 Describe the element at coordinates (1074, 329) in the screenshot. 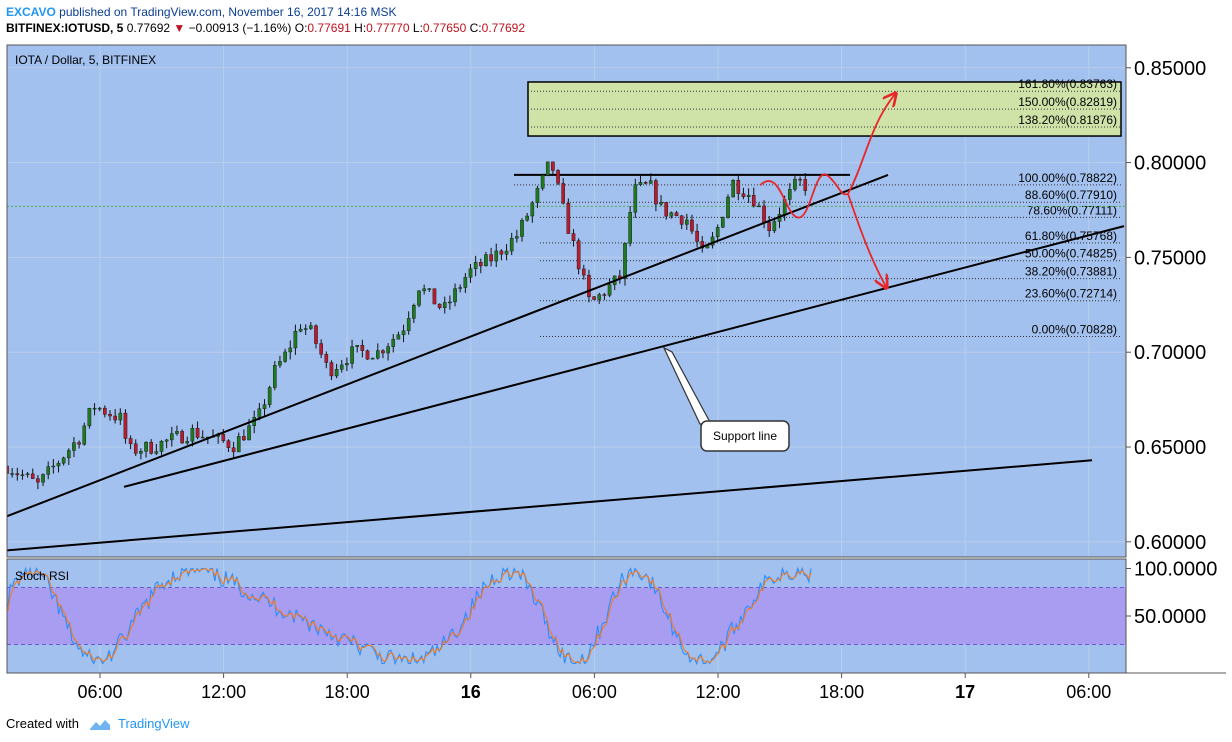

I see `fib-level-label: 0.00%(0.70828)` at that location.